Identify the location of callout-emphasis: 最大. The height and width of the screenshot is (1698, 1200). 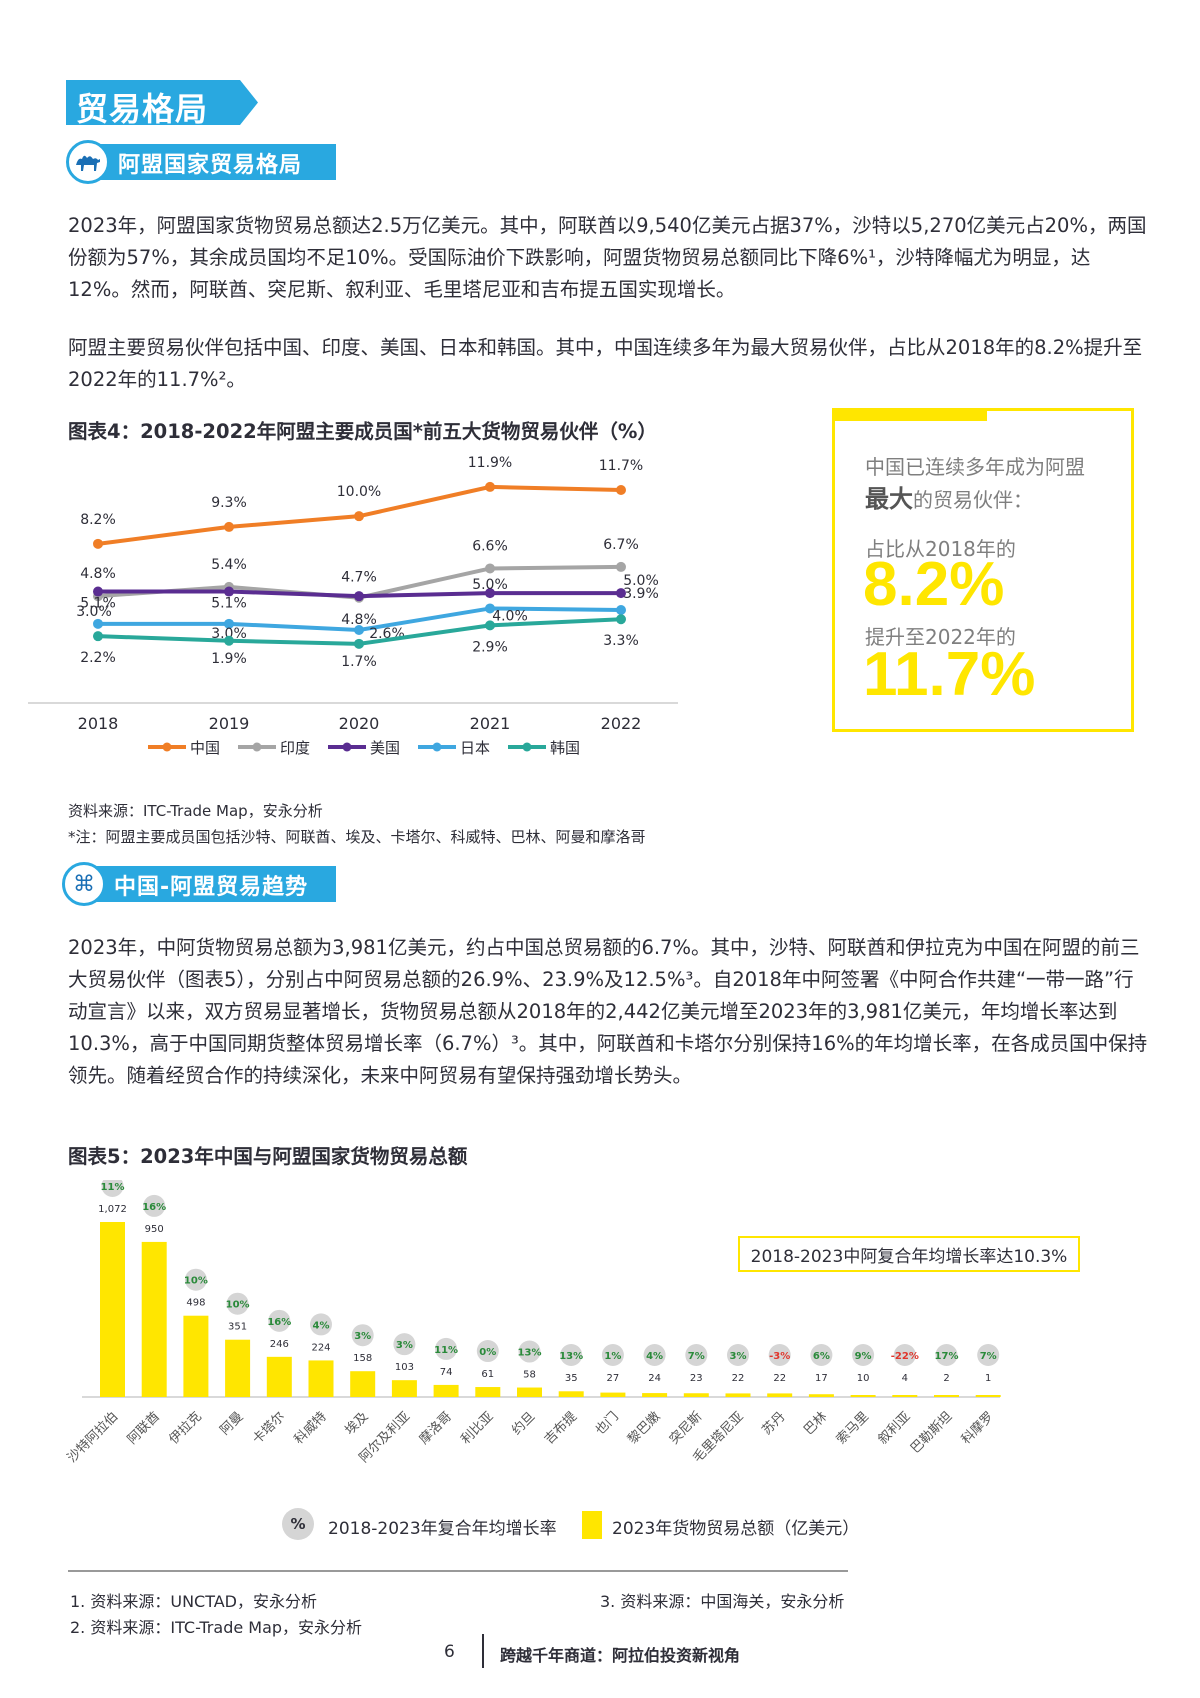
(889, 499).